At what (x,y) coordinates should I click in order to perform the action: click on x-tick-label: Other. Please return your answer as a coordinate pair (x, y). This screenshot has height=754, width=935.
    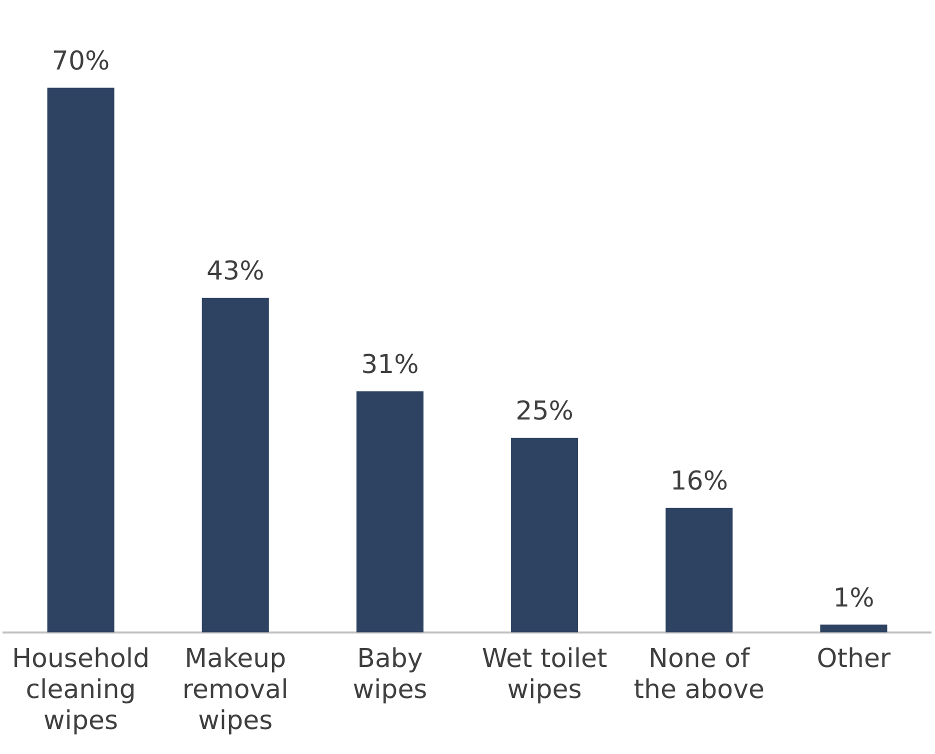
    Looking at the image, I should click on (853, 659).